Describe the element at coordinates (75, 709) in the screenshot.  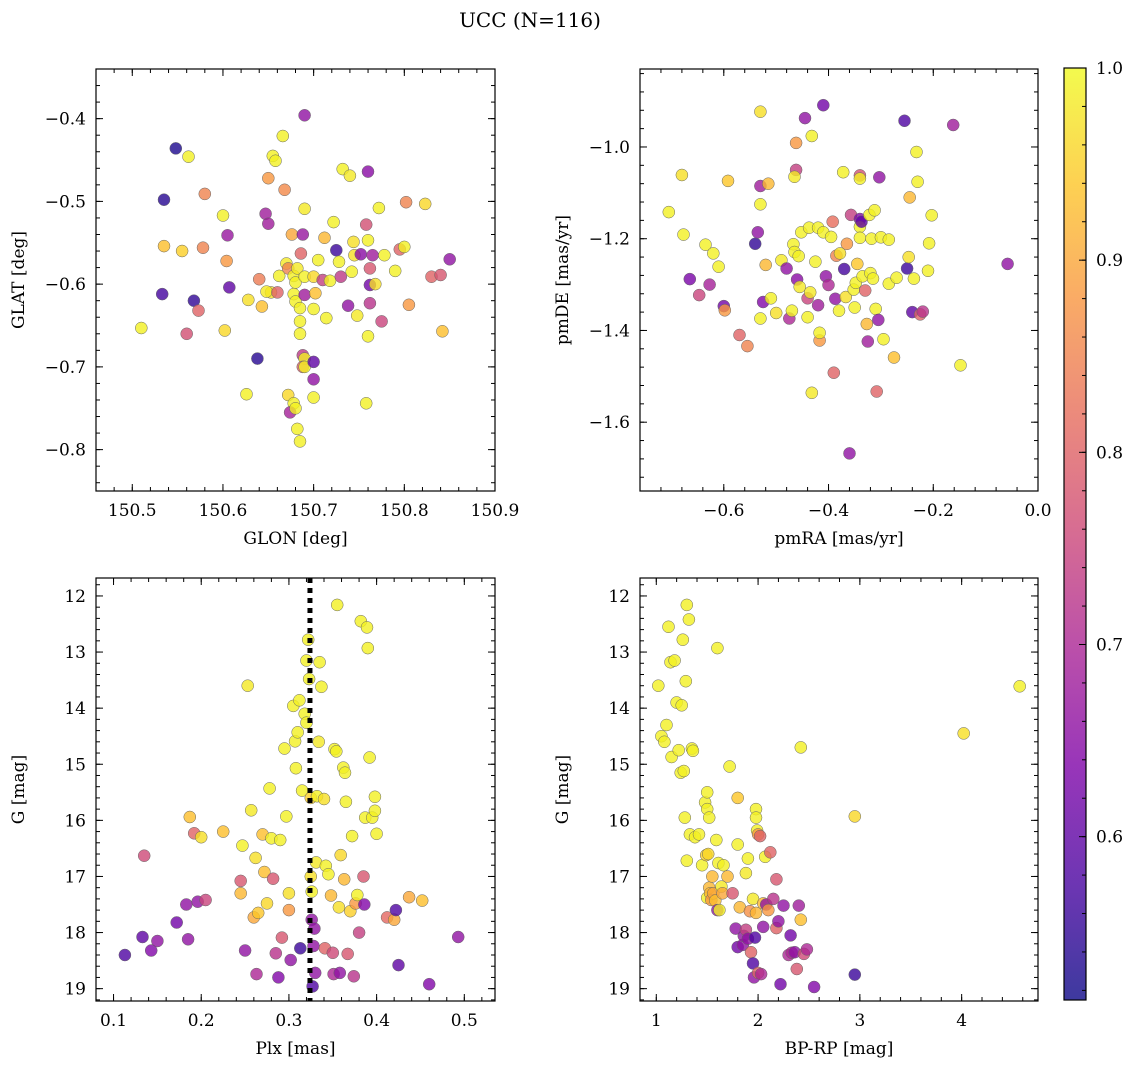
I see `y-tick-label: 14` at that location.